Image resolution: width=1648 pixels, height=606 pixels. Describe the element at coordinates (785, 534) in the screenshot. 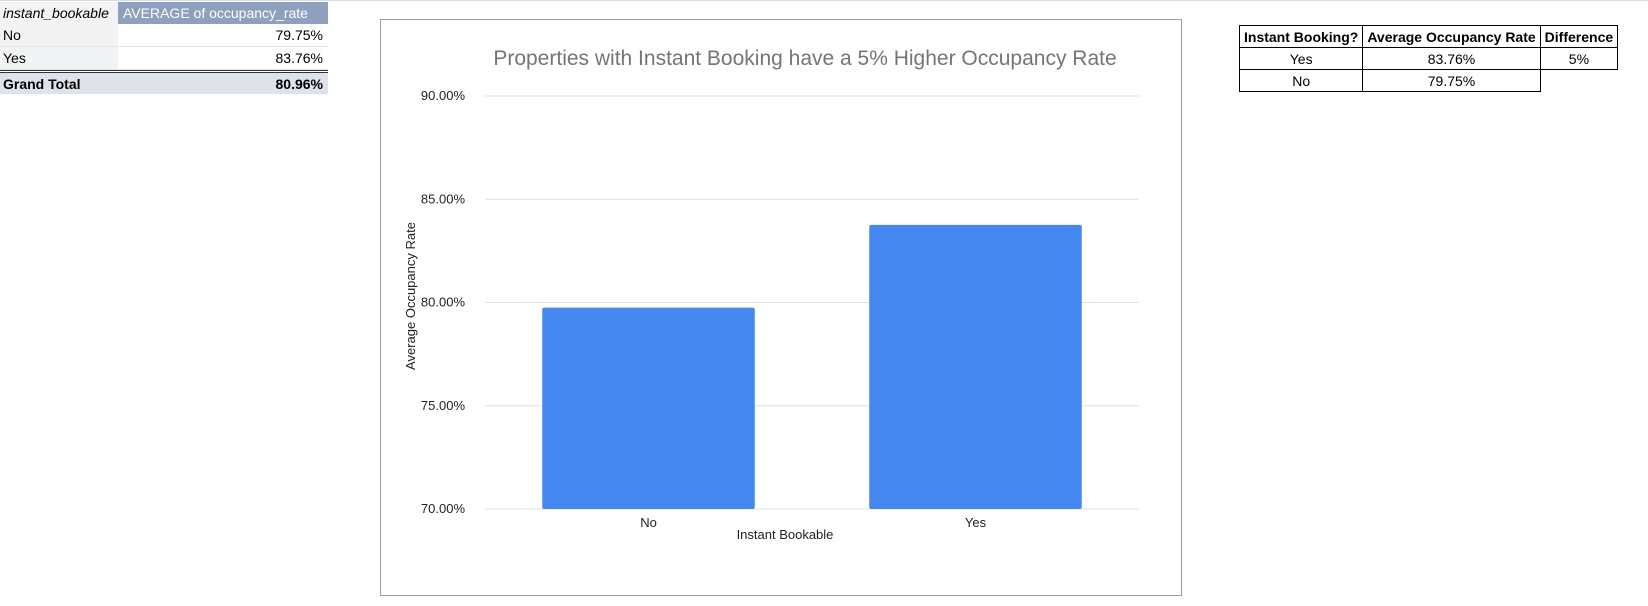

I see `x-axis-label: Instant Bookable` at that location.